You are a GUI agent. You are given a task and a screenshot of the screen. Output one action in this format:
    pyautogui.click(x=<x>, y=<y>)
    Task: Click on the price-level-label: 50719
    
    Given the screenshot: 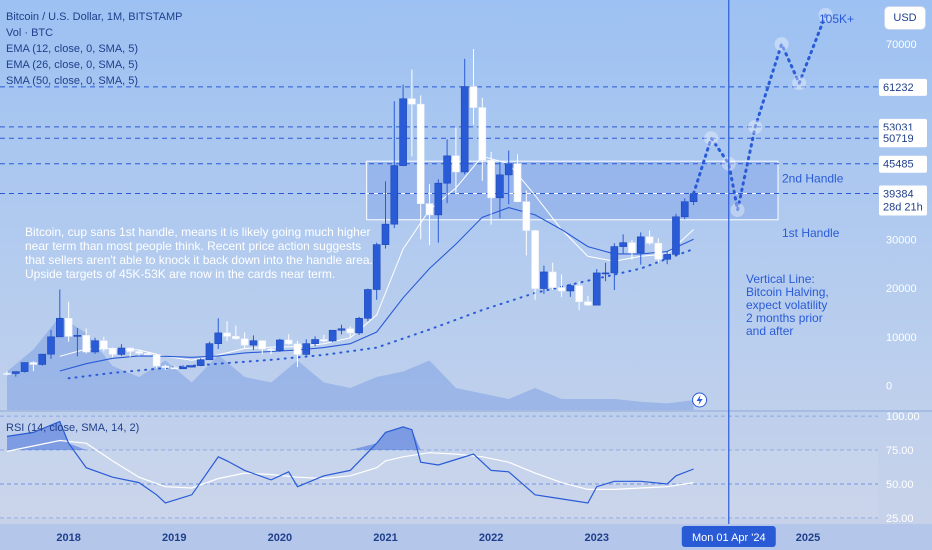 What is the action you would take?
    pyautogui.click(x=898, y=139)
    